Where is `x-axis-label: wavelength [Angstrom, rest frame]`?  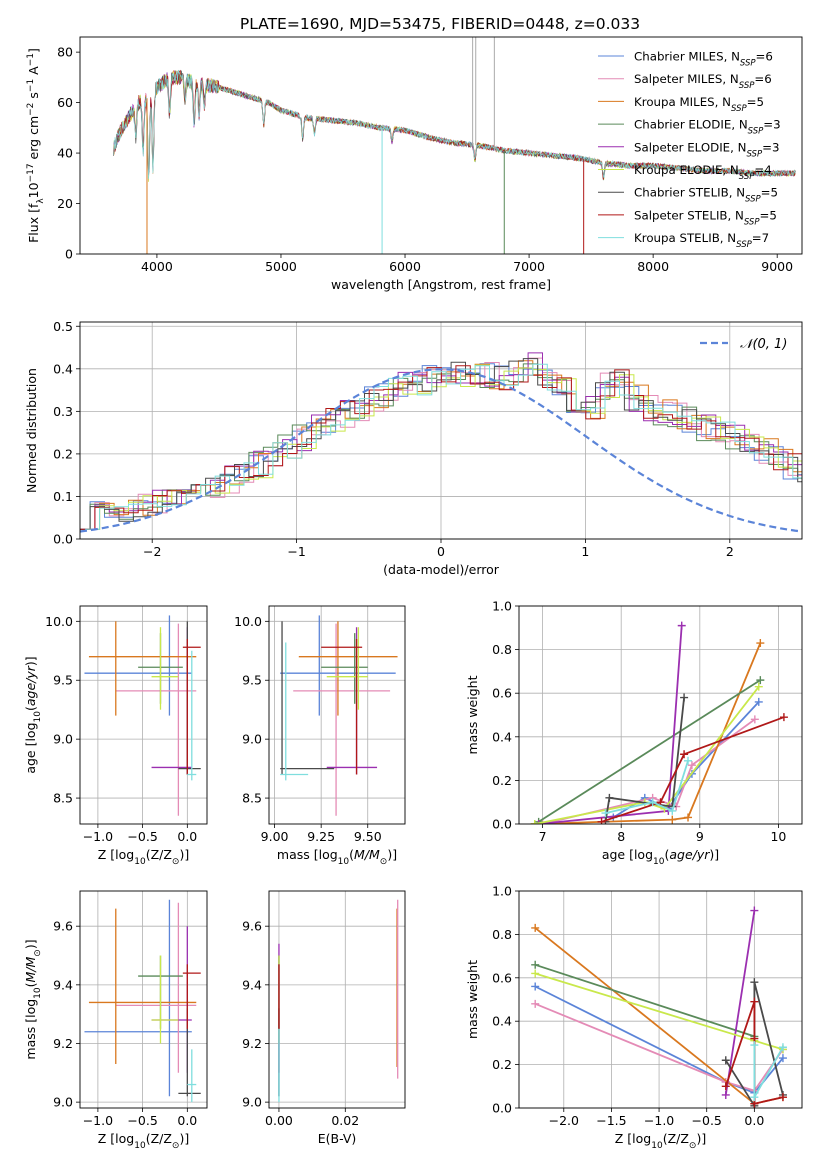
x-axis-label: wavelength [Angstrom, rest frame] is located at coordinates (441, 284).